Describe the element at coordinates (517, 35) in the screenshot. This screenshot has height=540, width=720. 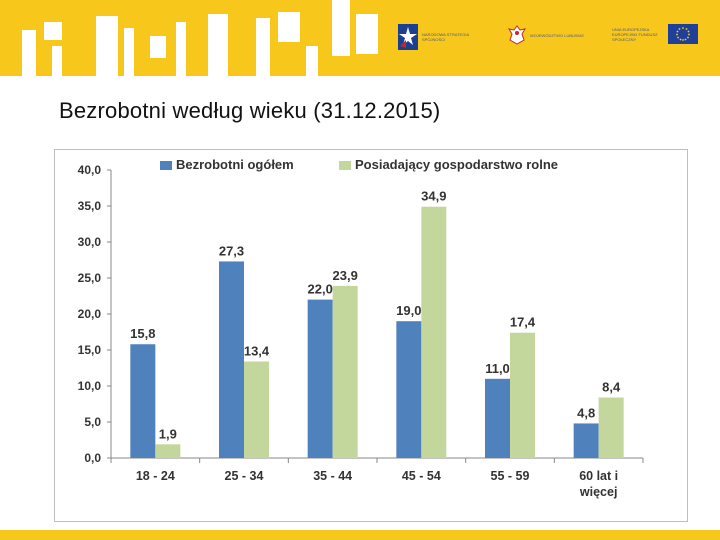
I see `eagle-emblem-icon` at that location.